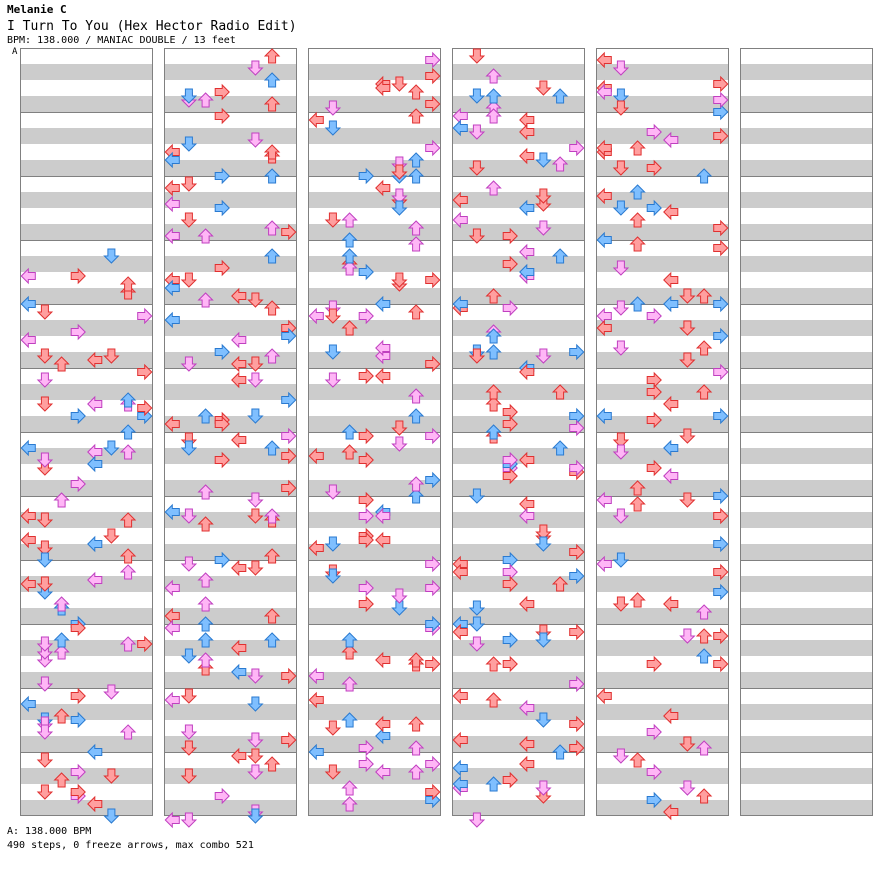 This screenshot has width=896, height=876. I want to click on bpm-marker-label: A, so click(15, 52).